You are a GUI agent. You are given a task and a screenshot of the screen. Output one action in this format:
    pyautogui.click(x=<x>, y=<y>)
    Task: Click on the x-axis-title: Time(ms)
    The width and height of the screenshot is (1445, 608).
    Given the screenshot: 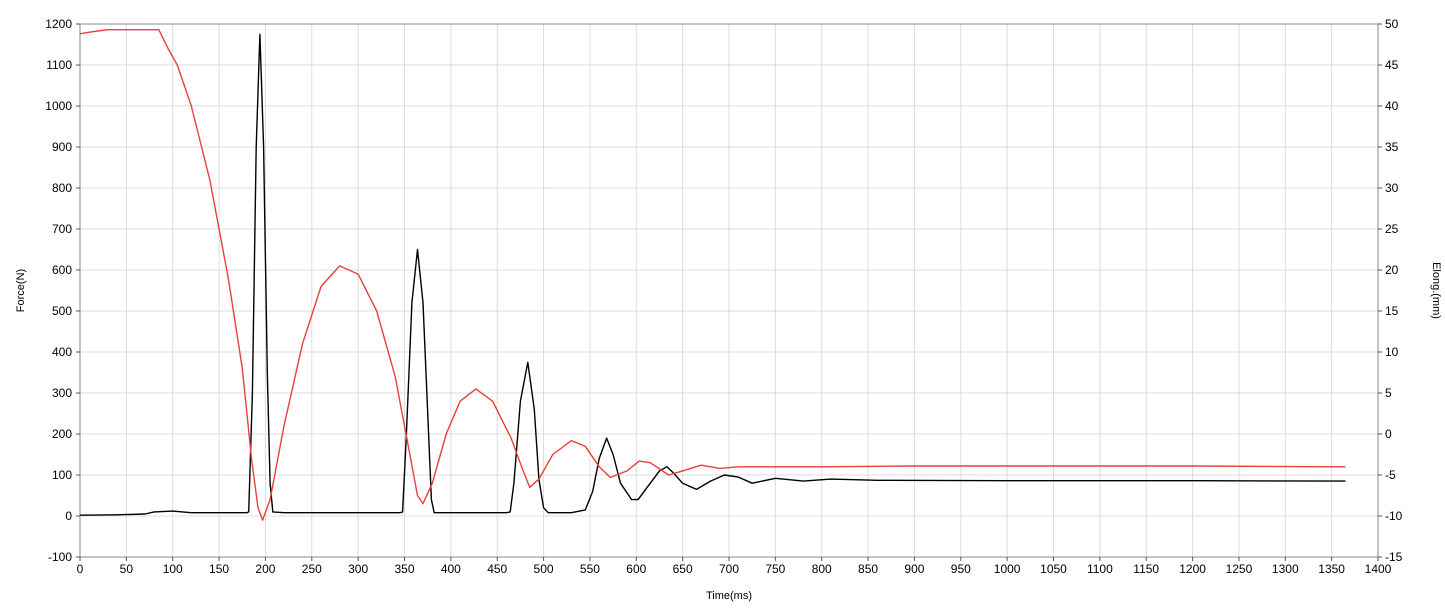 What is the action you would take?
    pyautogui.click(x=729, y=596)
    